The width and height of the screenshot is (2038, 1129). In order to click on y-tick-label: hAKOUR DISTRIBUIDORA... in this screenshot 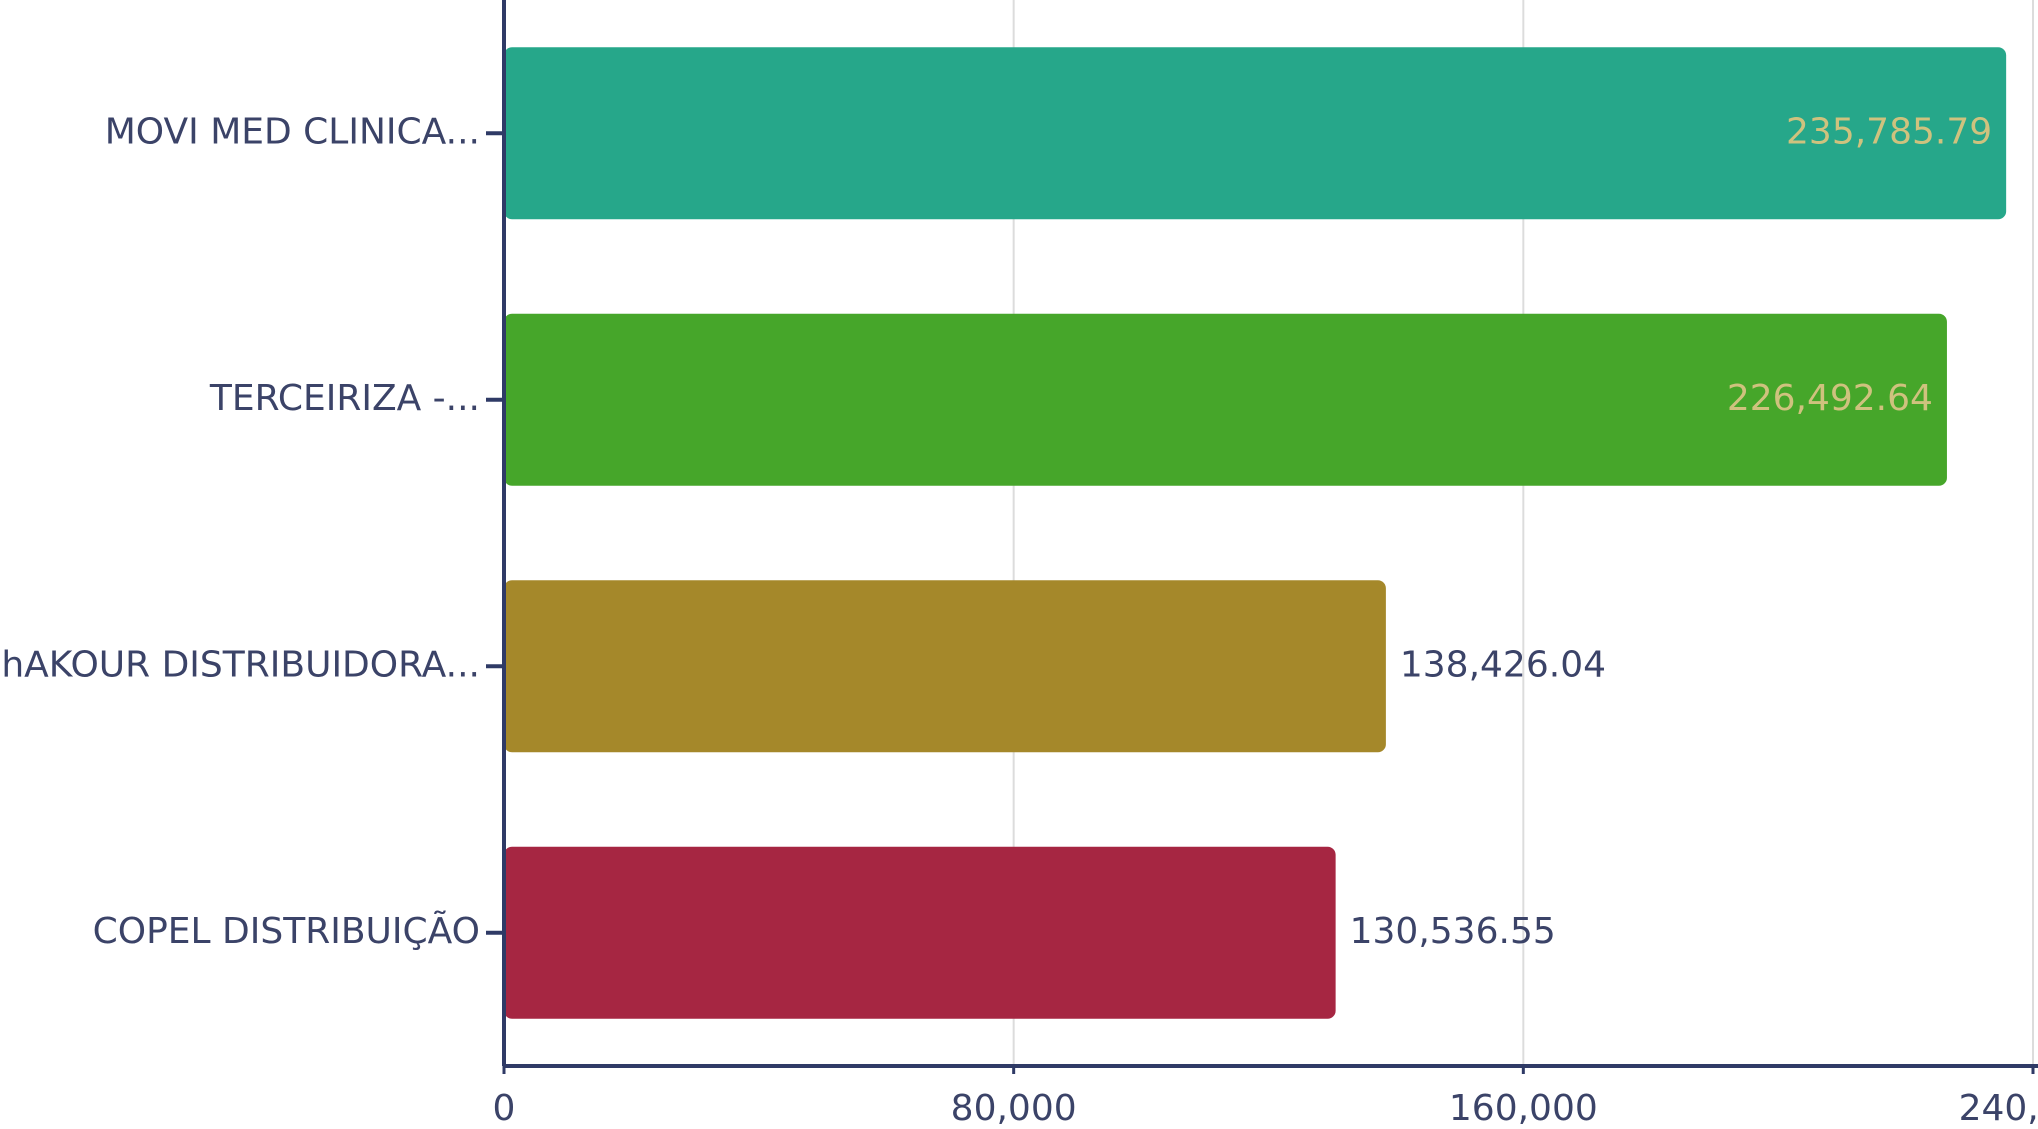, I will do `click(240, 664)`.